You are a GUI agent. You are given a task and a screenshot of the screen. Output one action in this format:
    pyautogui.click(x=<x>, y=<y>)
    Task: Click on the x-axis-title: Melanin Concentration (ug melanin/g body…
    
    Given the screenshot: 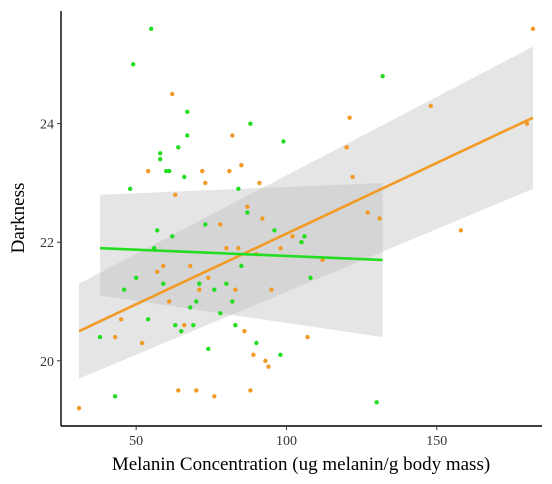 What is the action you would take?
    pyautogui.click(x=301, y=464)
    